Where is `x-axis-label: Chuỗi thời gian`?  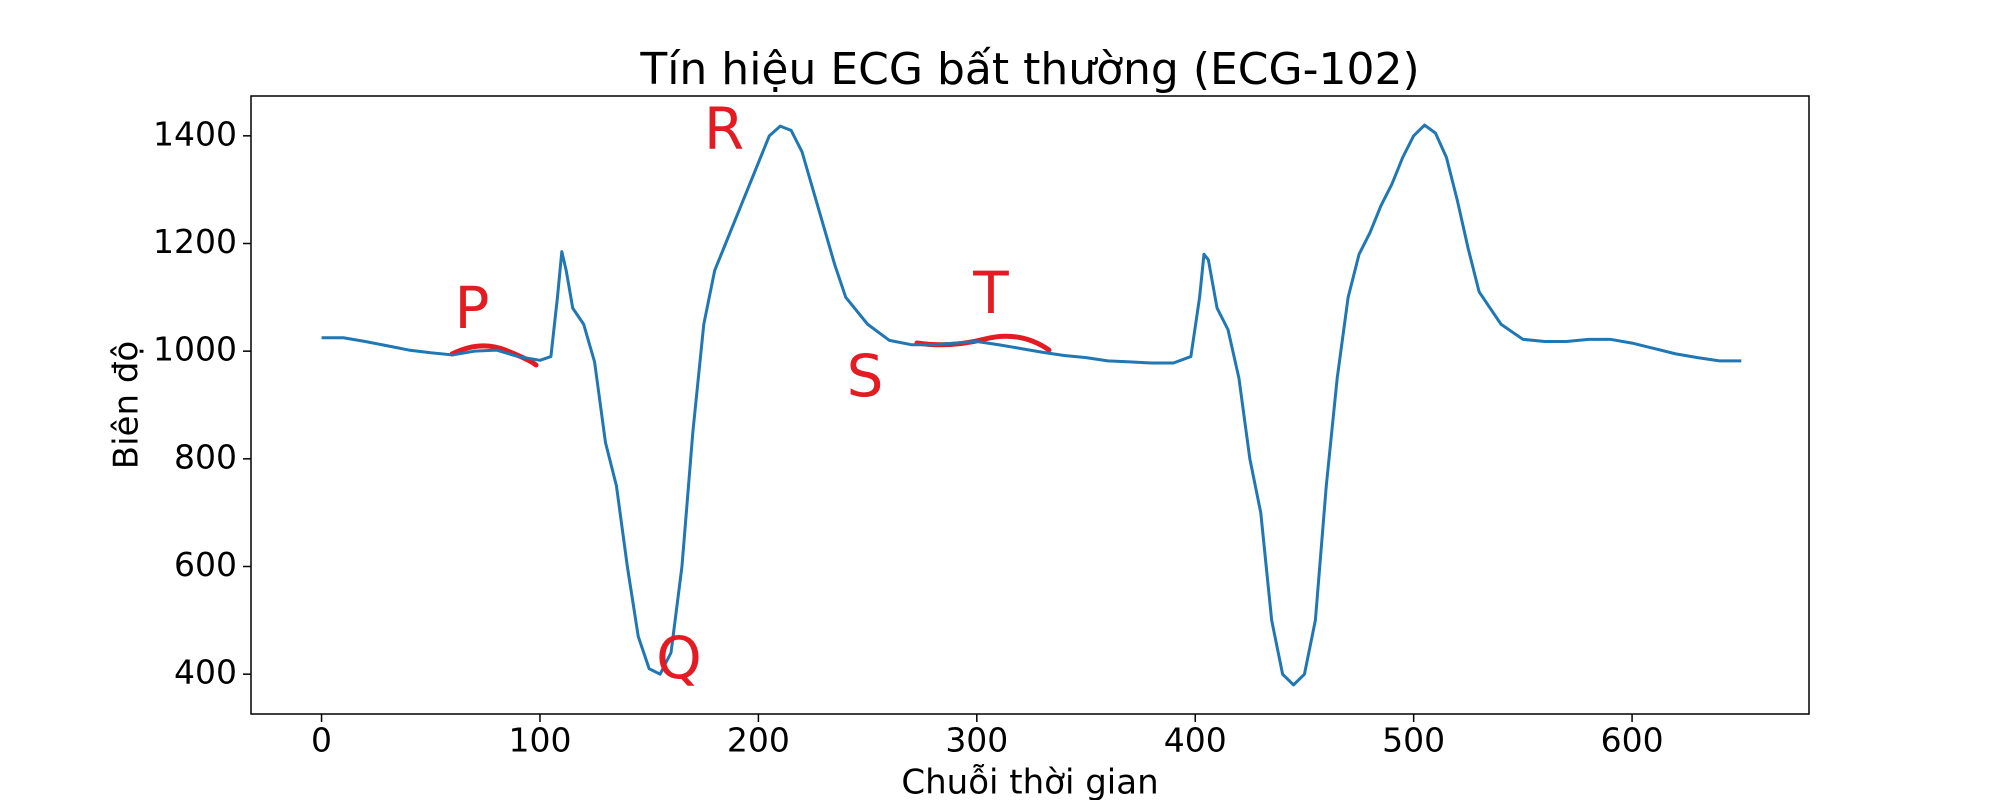 x-axis-label: Chuỗi thời gian is located at coordinates (1029, 781).